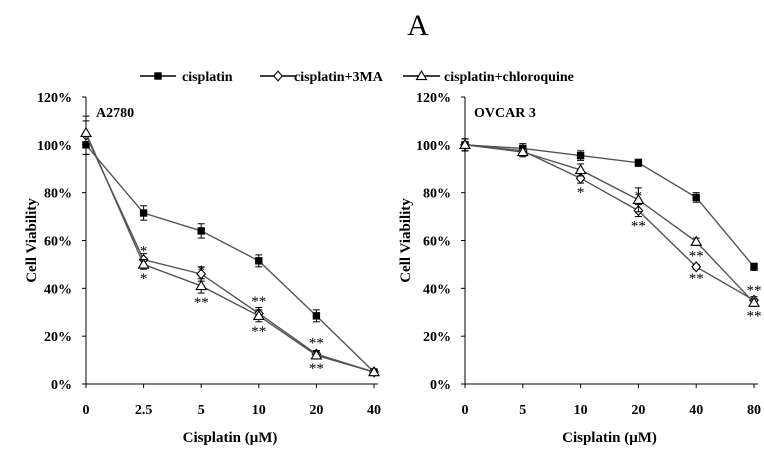  What do you see at coordinates (207, 77) in the screenshot?
I see `legend-label-0: cisplatin` at bounding box center [207, 77].